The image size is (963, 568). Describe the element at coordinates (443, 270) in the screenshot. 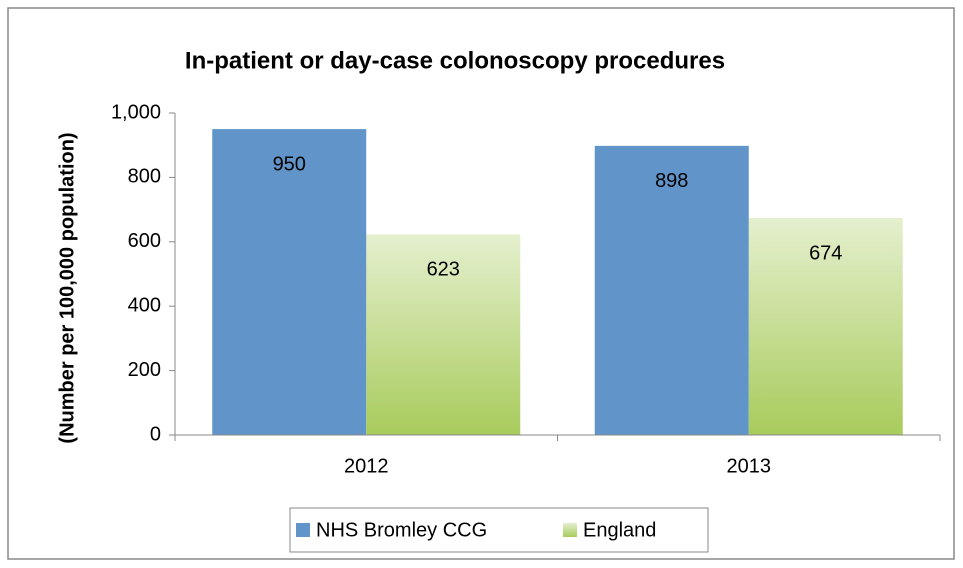

I see `data-label: 623` at that location.